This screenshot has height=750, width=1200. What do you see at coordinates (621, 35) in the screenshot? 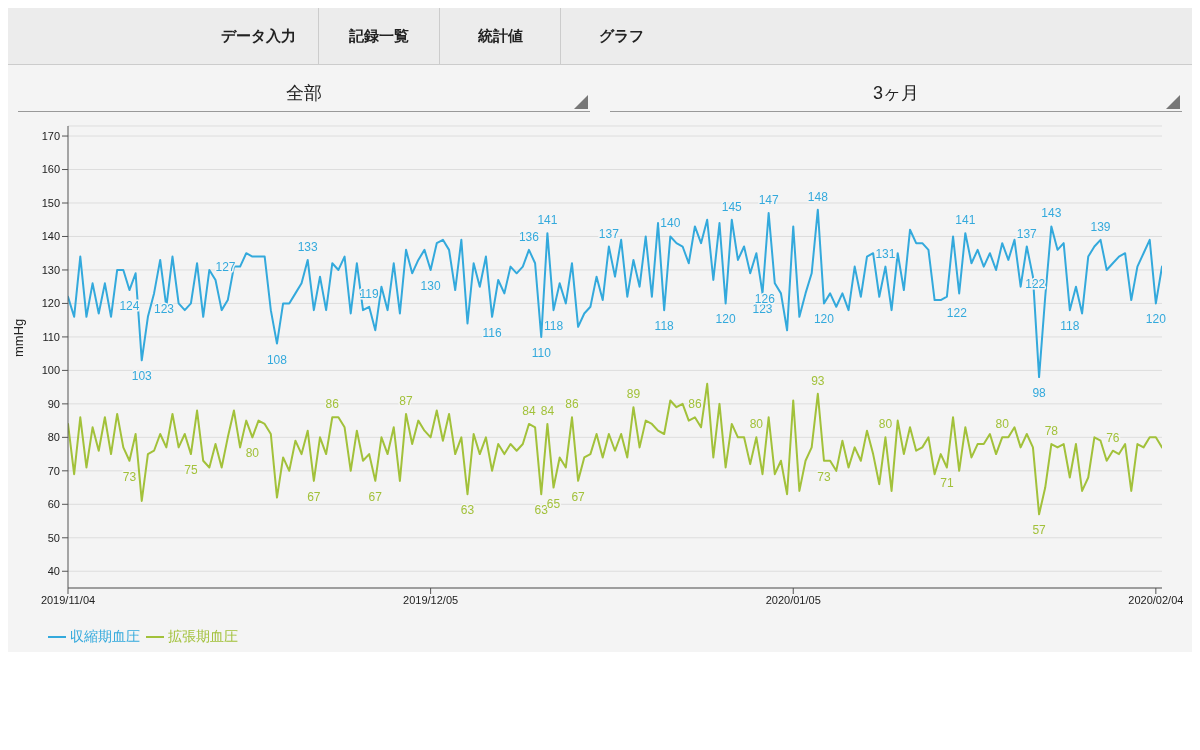
I see `text: グラフ` at bounding box center [621, 35].